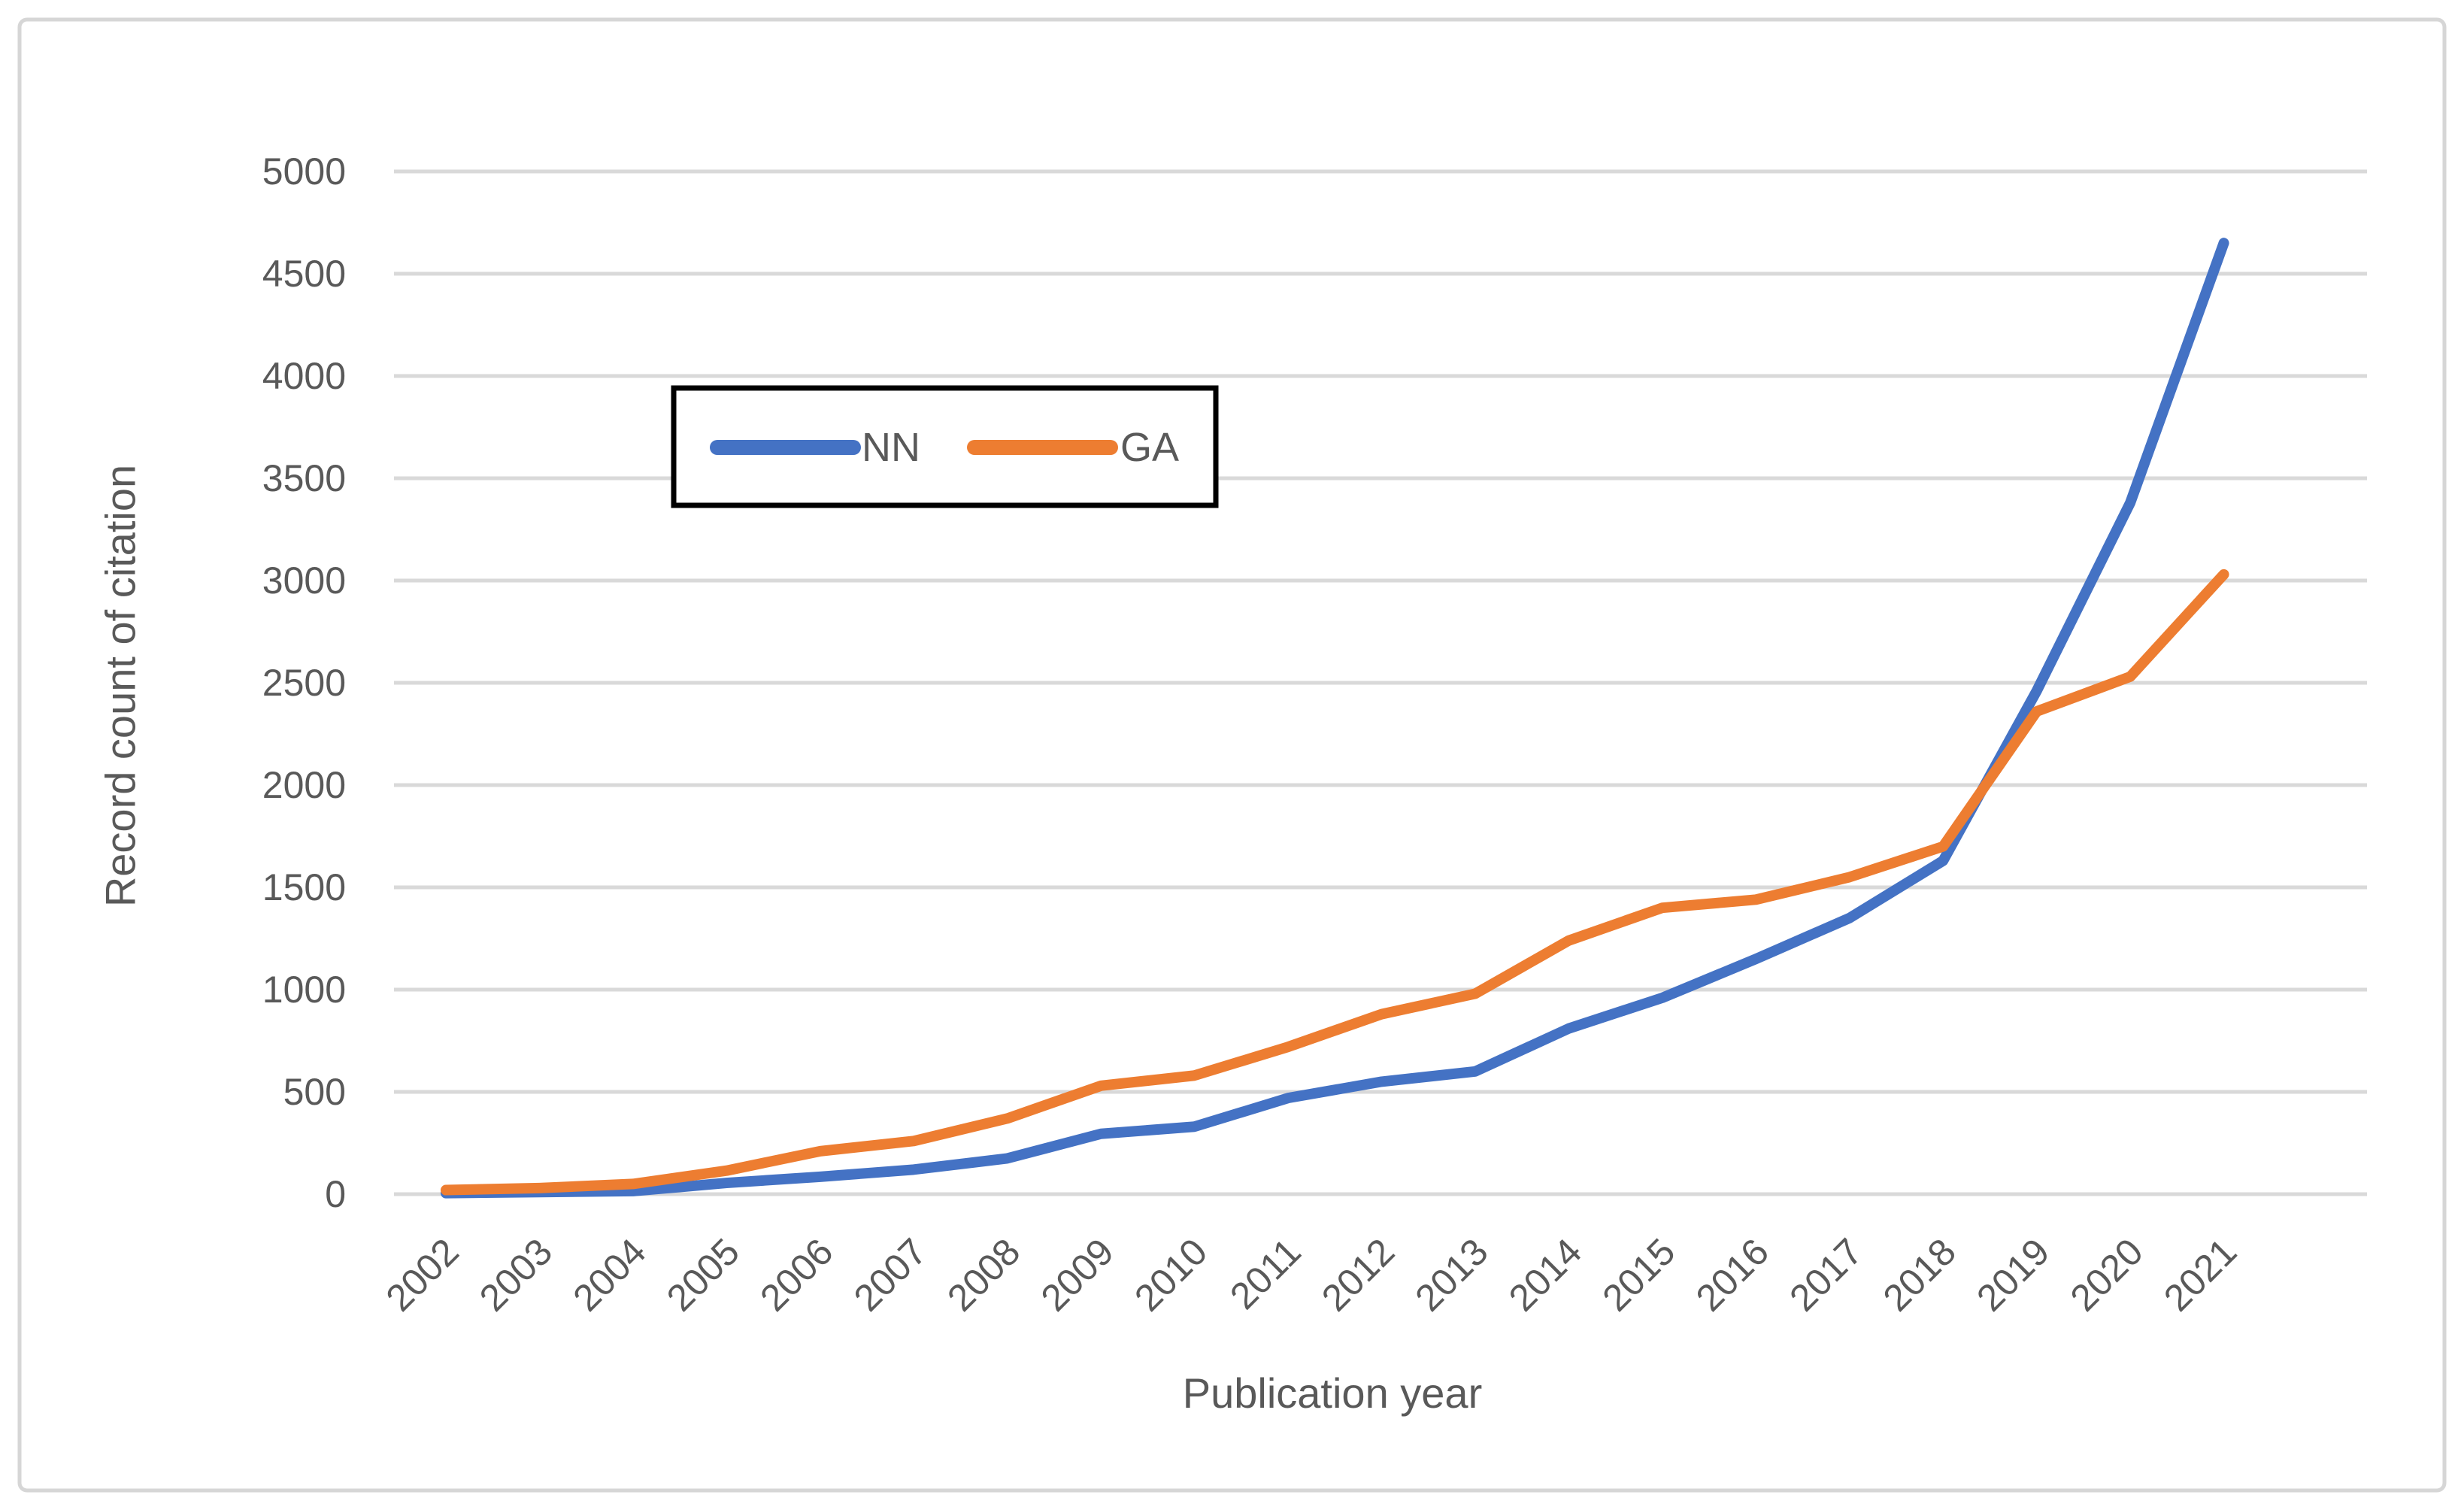 The image size is (2464, 1510). Describe the element at coordinates (335, 1194) in the screenshot. I see `y-tick-label-0: 0` at that location.